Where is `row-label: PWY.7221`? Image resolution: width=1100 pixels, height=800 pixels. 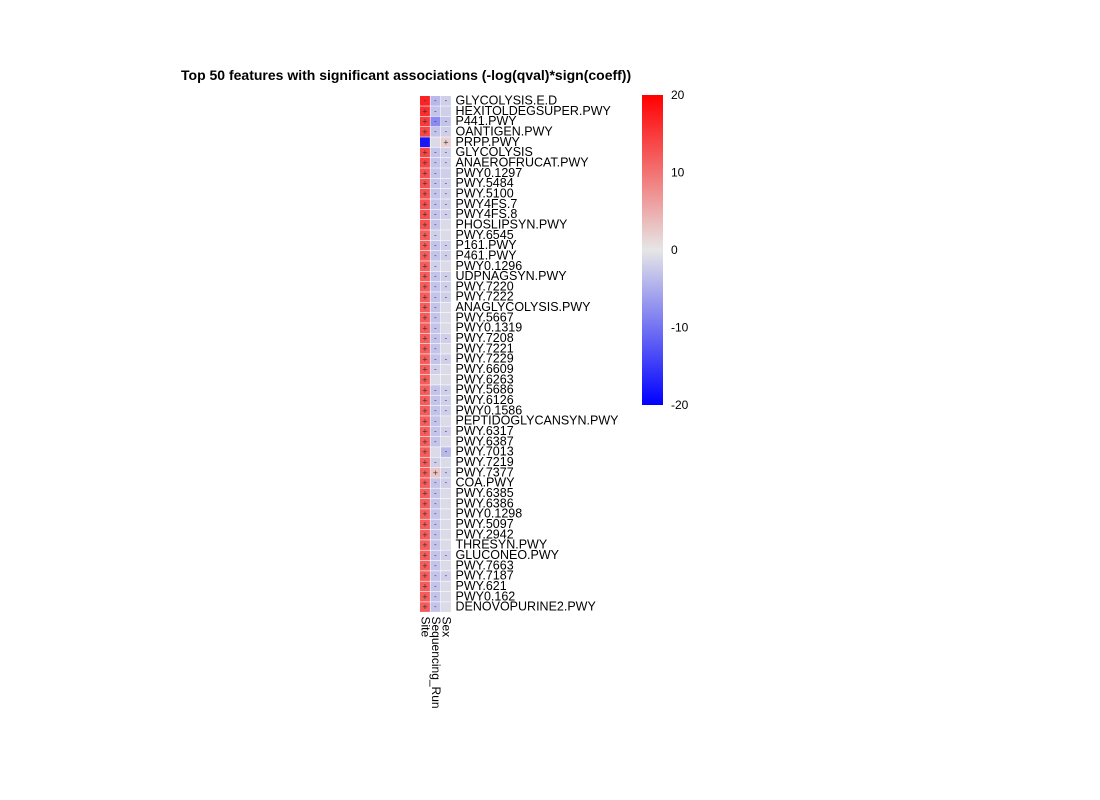 row-label: PWY.7221 is located at coordinates (485, 348).